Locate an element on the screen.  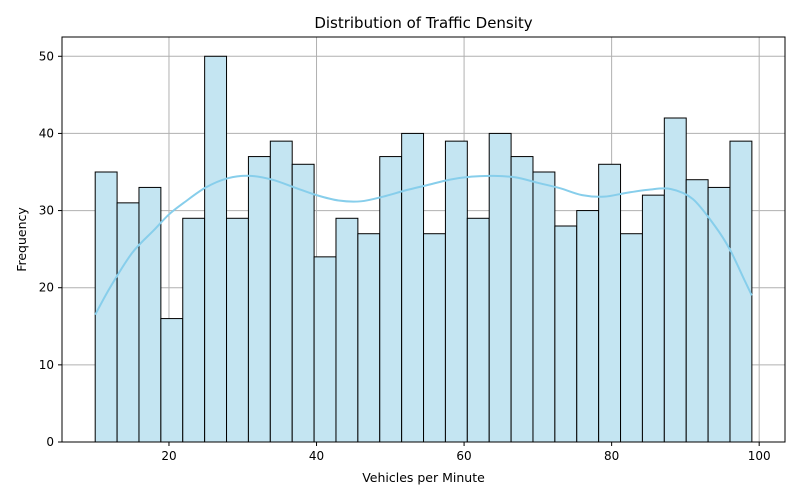
x-tick-label: 100 is located at coordinates (759, 456).